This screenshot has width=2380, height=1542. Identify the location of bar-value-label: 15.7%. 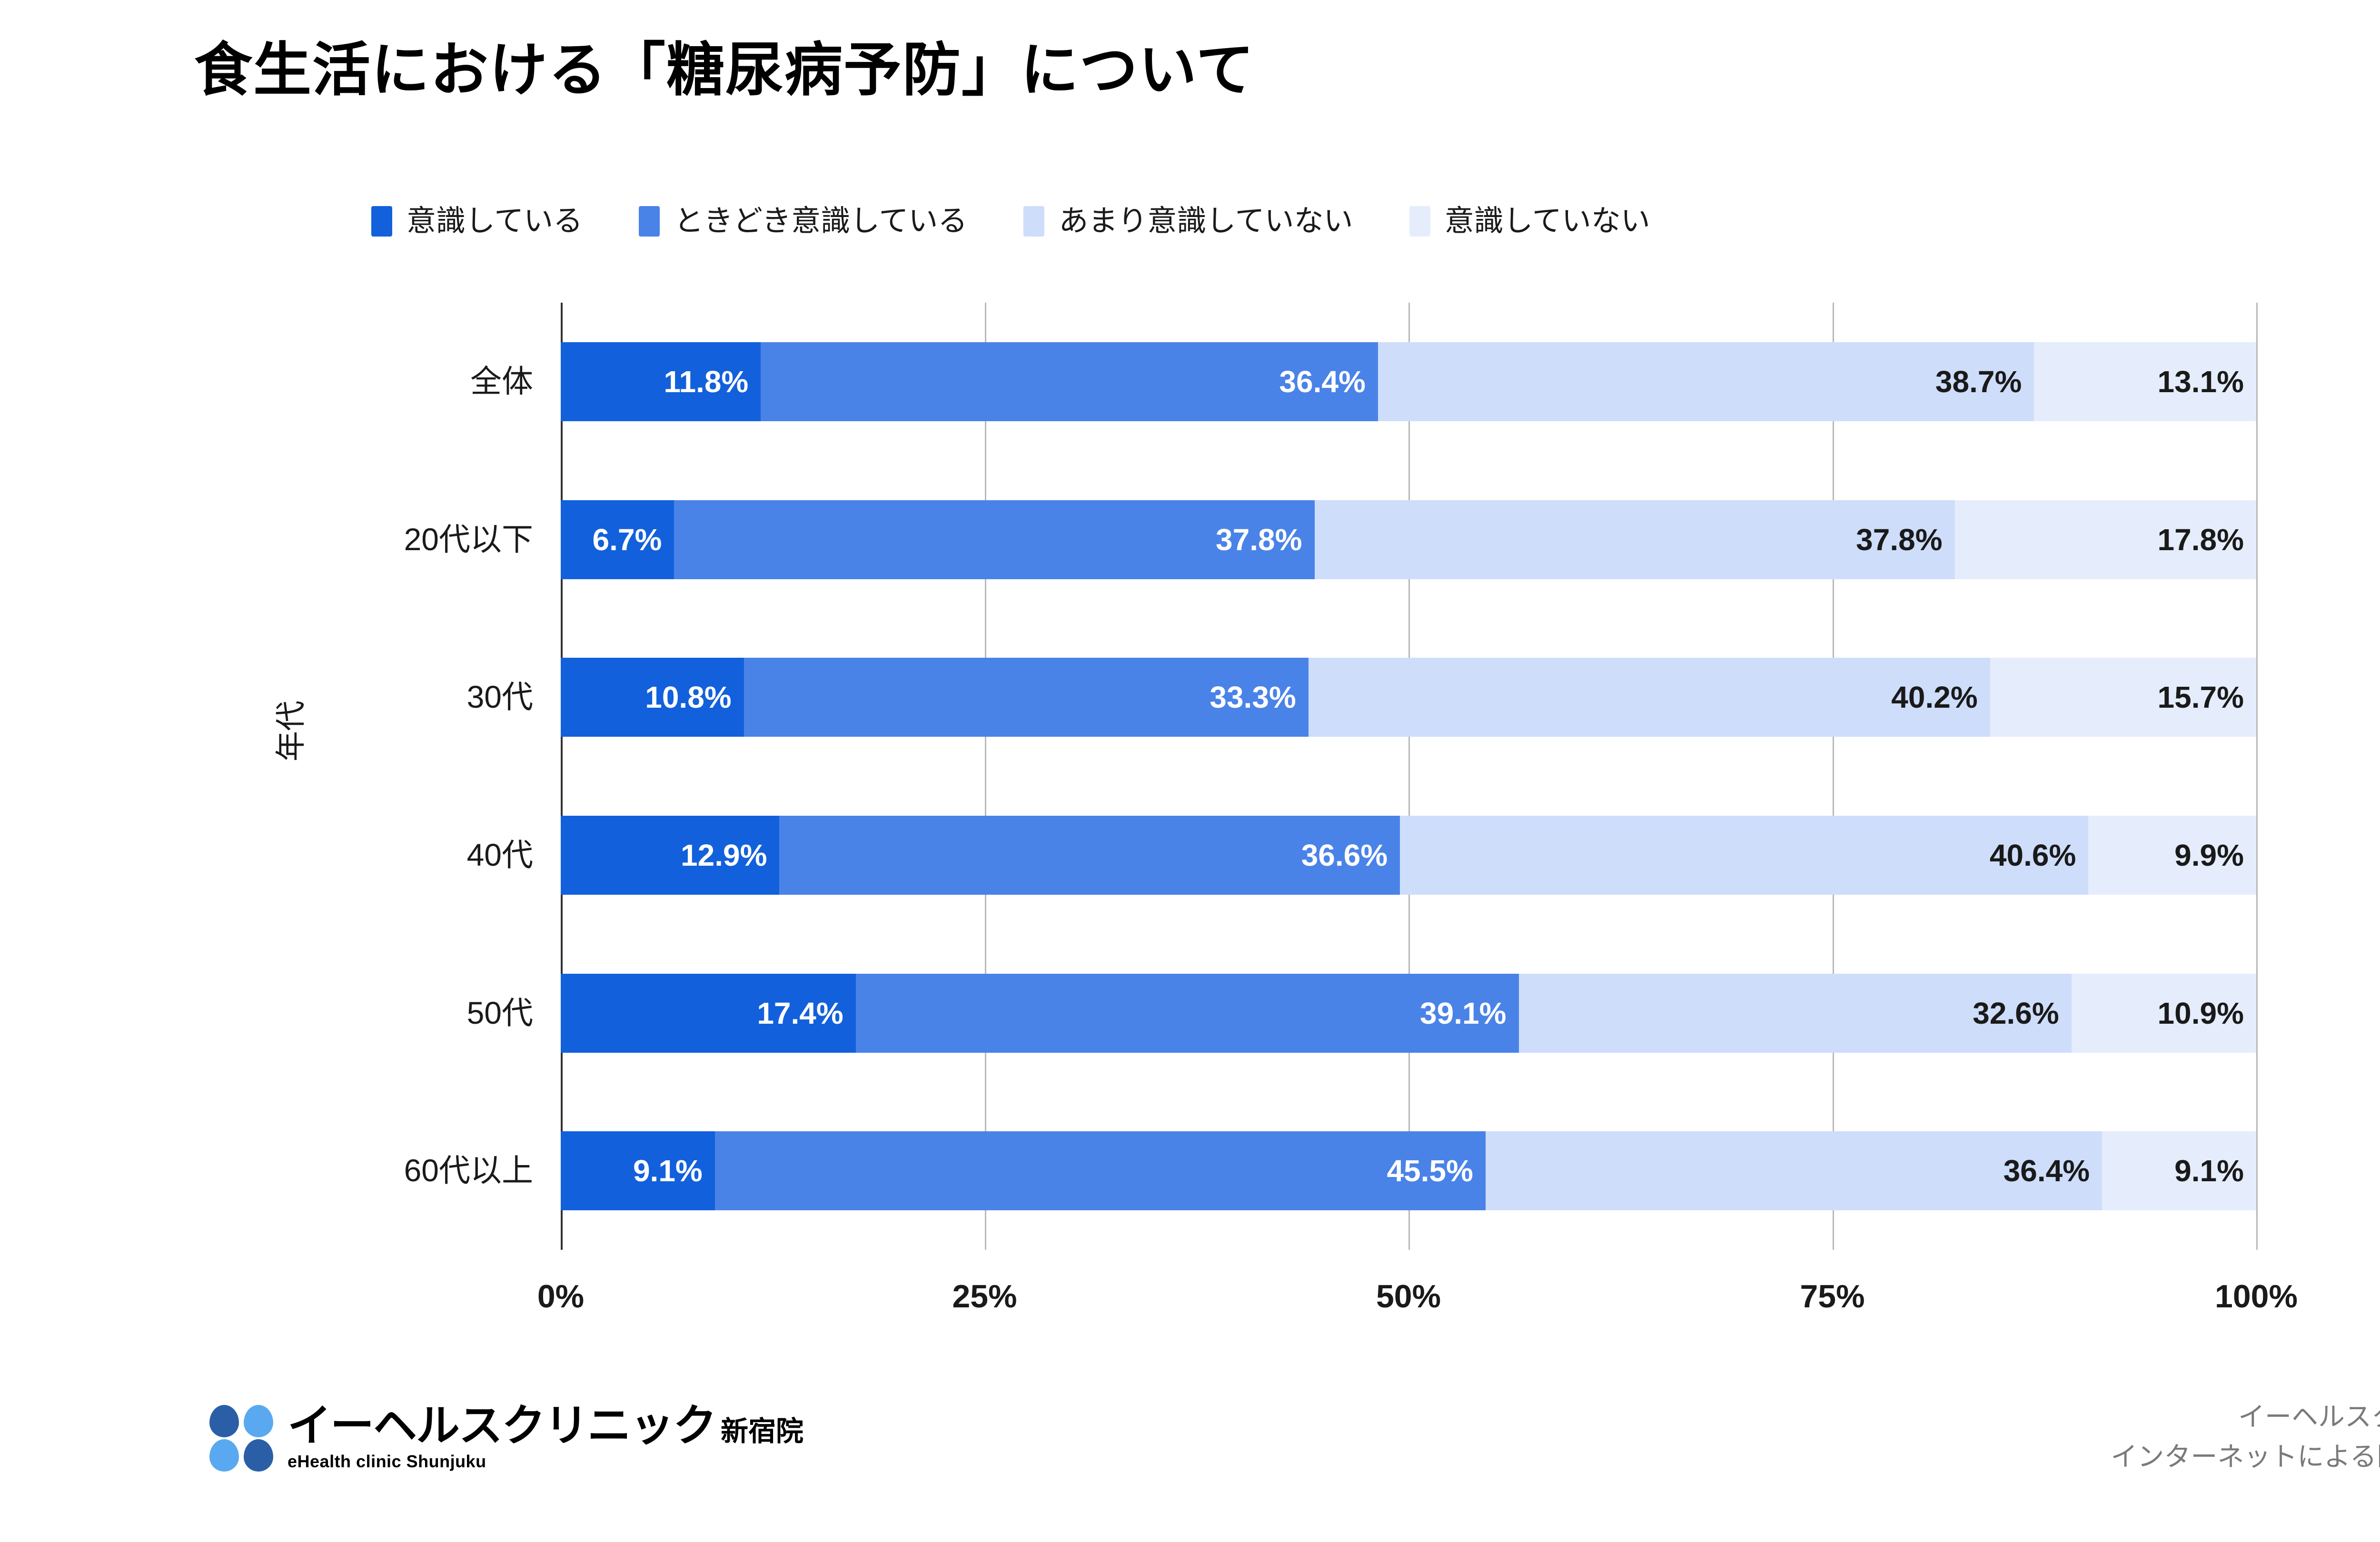
(2200, 697).